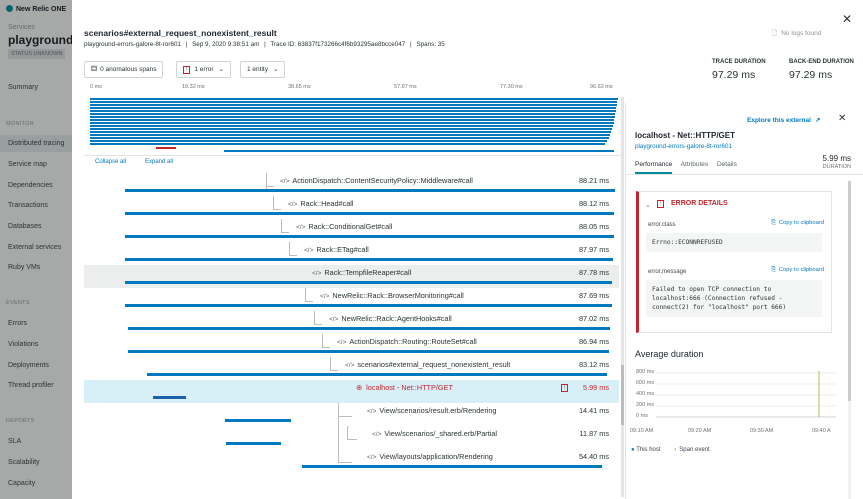 Image resolution: width=863 pixels, height=499 pixels. What do you see at coordinates (699, 203) in the screenshot?
I see `error-details-title: ERROR DETAILS` at bounding box center [699, 203].